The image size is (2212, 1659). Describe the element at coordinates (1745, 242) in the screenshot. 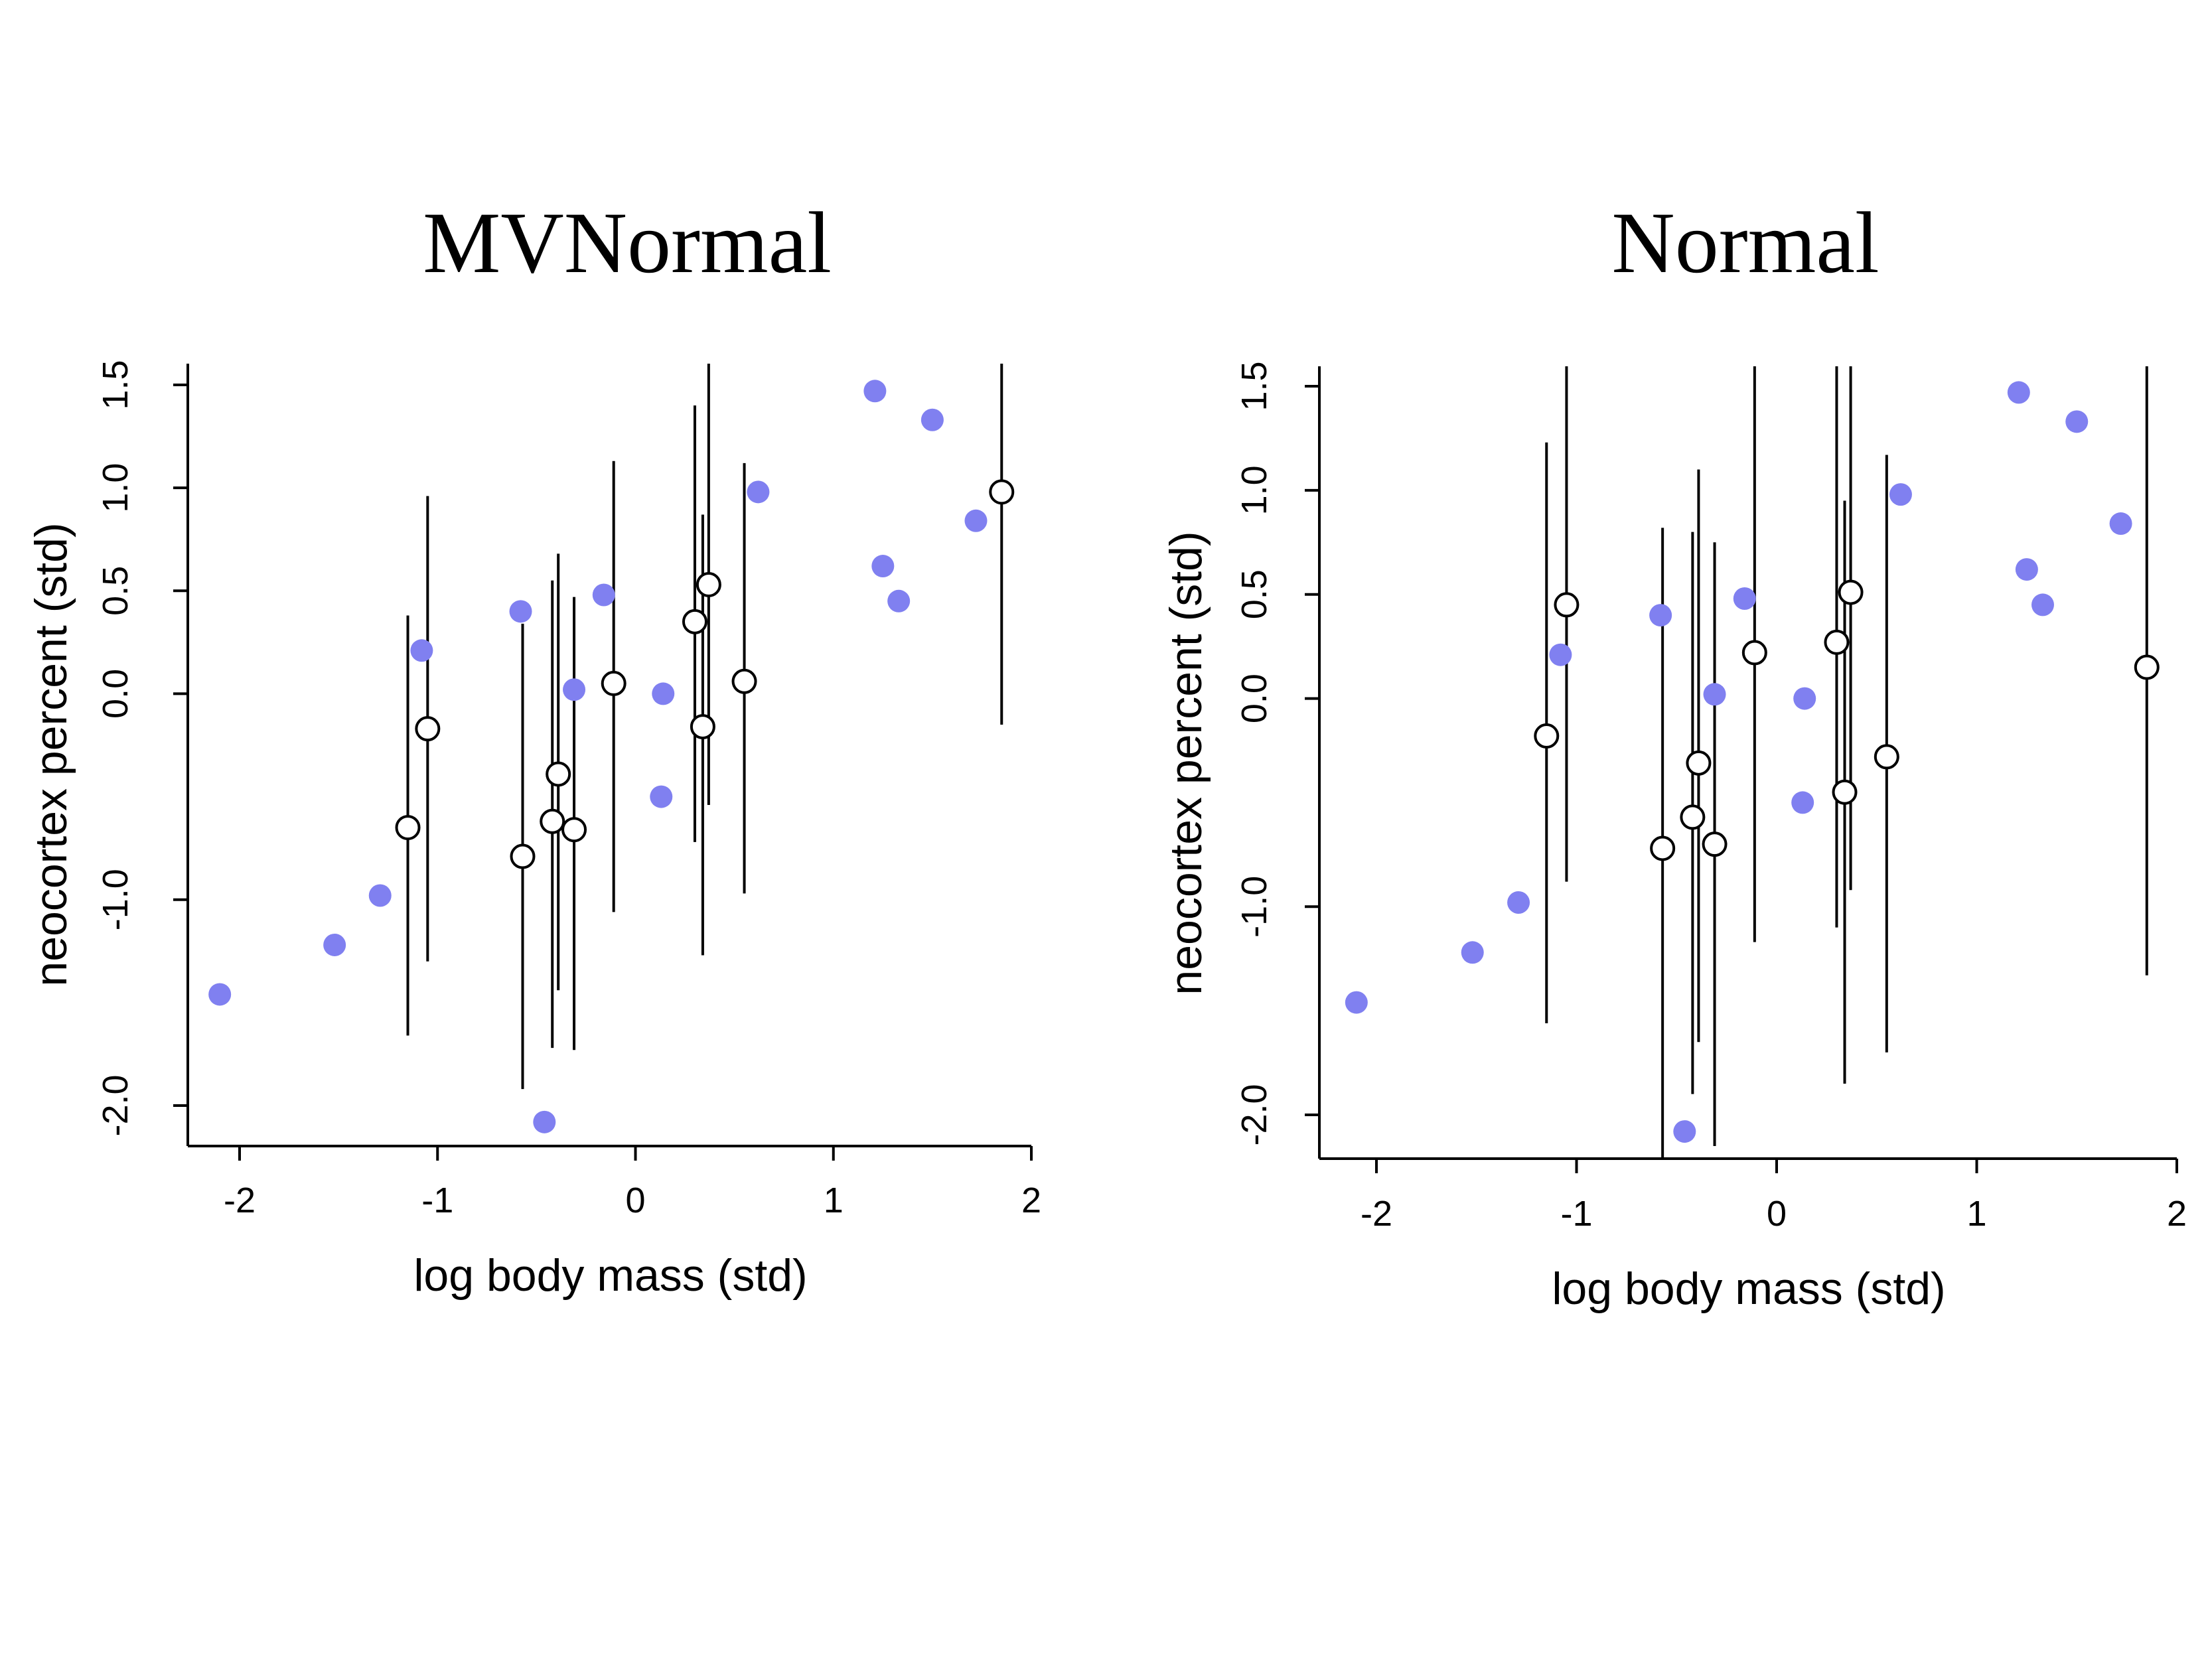

I see `chart-title-normal: Normal` at that location.